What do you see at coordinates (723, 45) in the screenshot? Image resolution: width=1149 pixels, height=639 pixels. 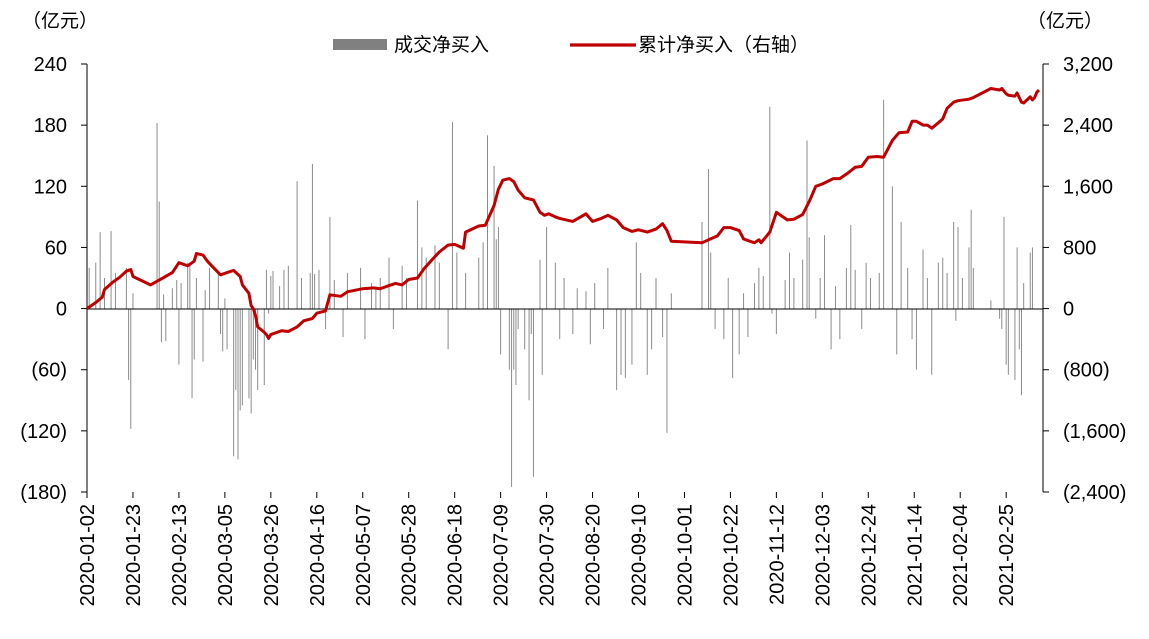 I see `legend-line-label: 累计净买入（右轴）` at bounding box center [723, 45].